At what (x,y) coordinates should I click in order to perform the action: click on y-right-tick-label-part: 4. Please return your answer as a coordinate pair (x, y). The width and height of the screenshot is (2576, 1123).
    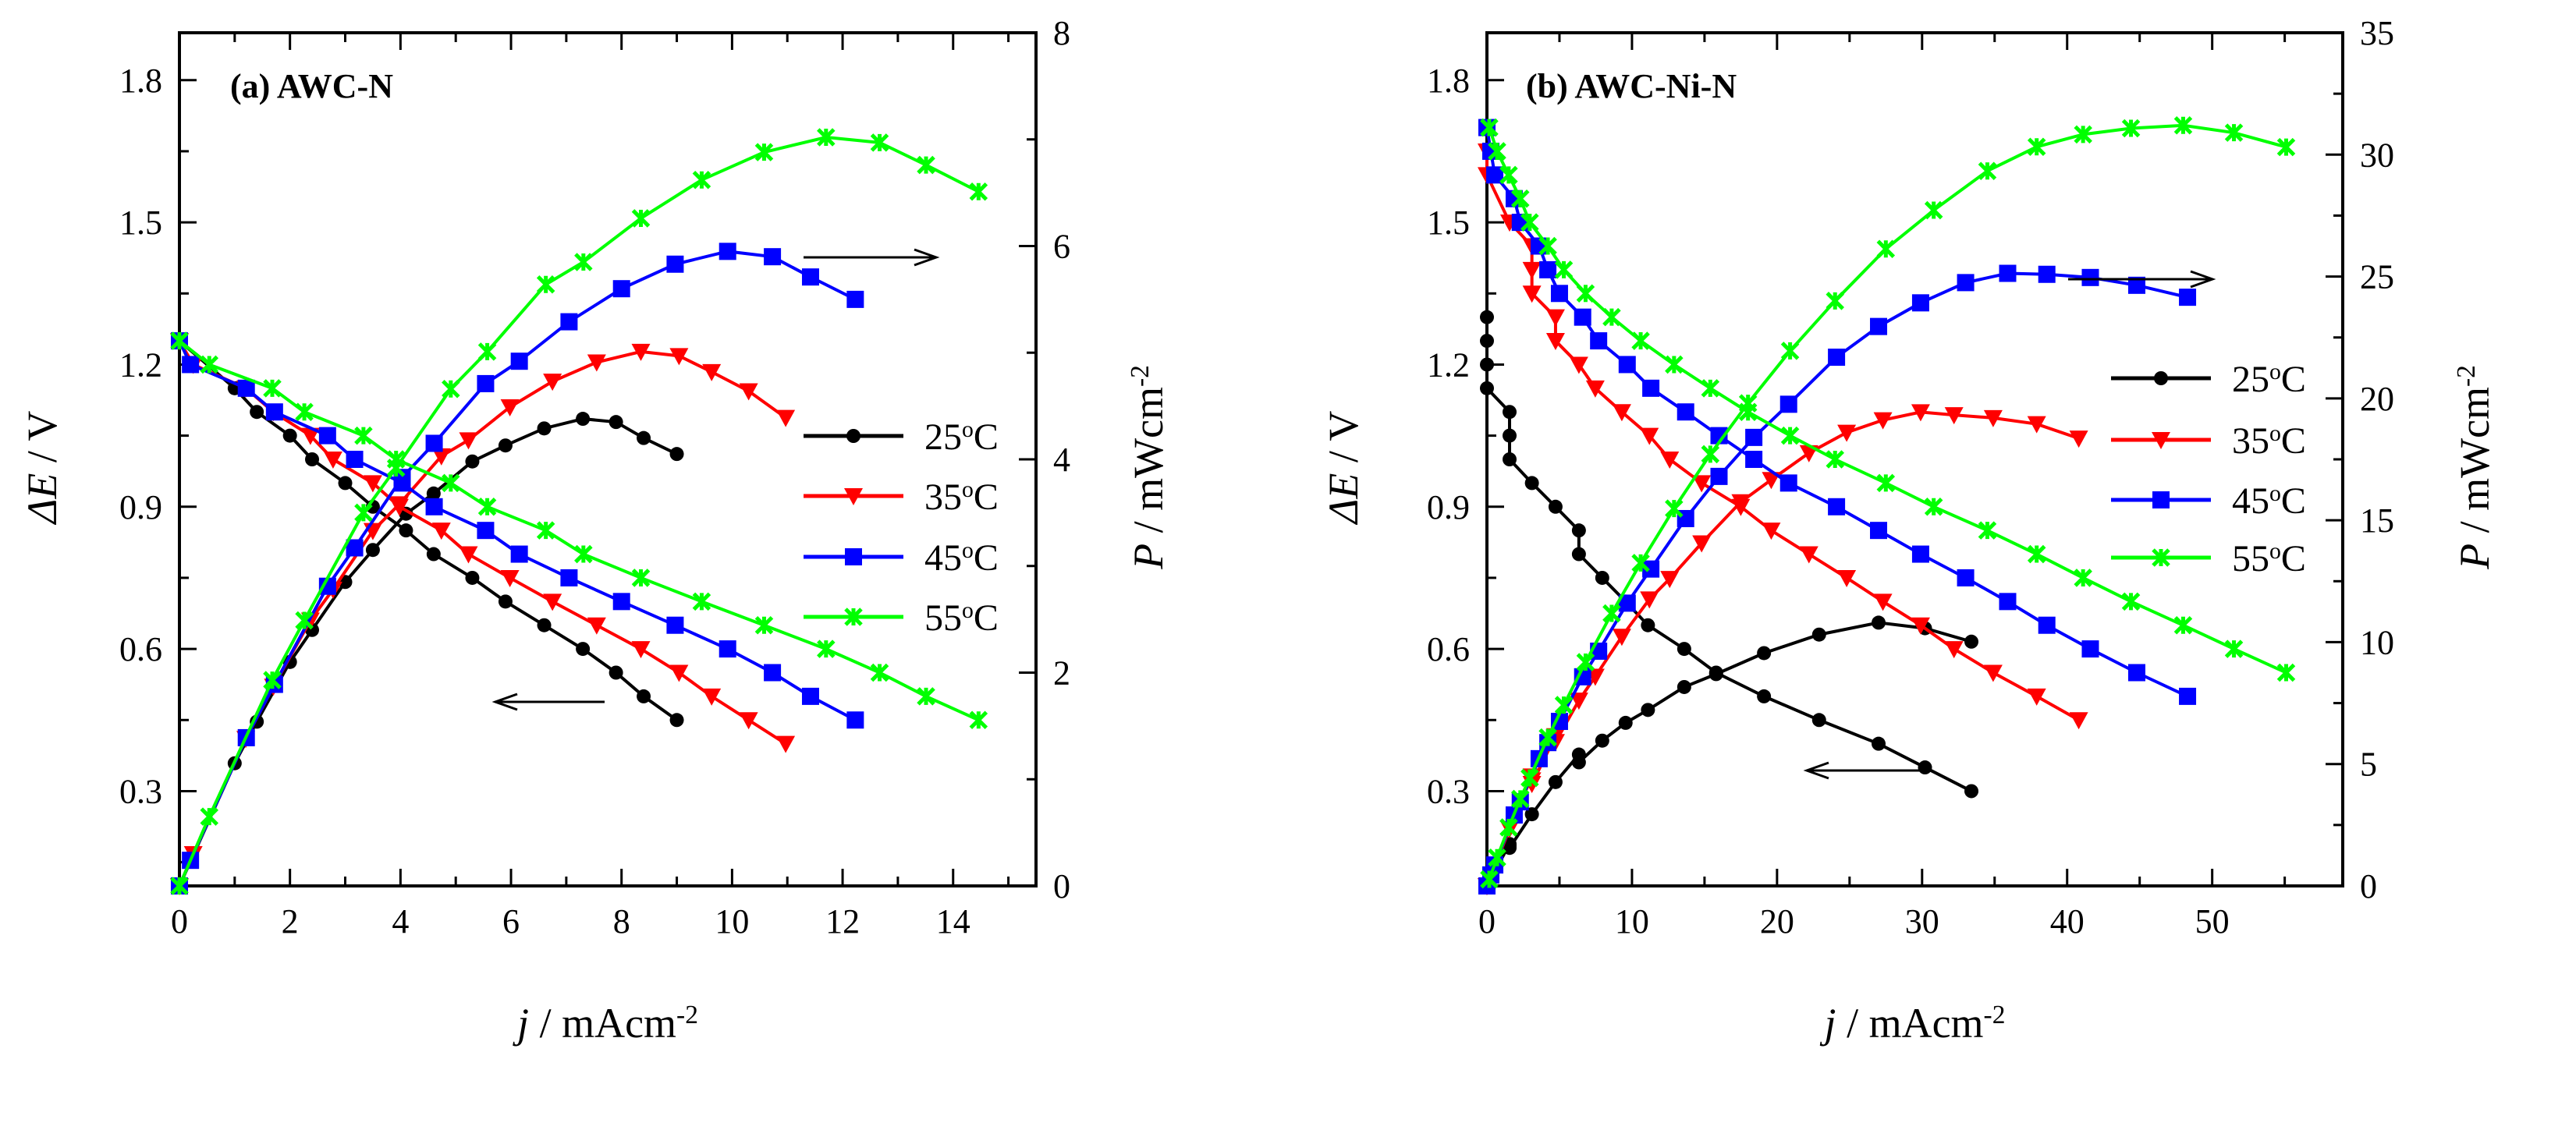
    Looking at the image, I should click on (1061, 460).